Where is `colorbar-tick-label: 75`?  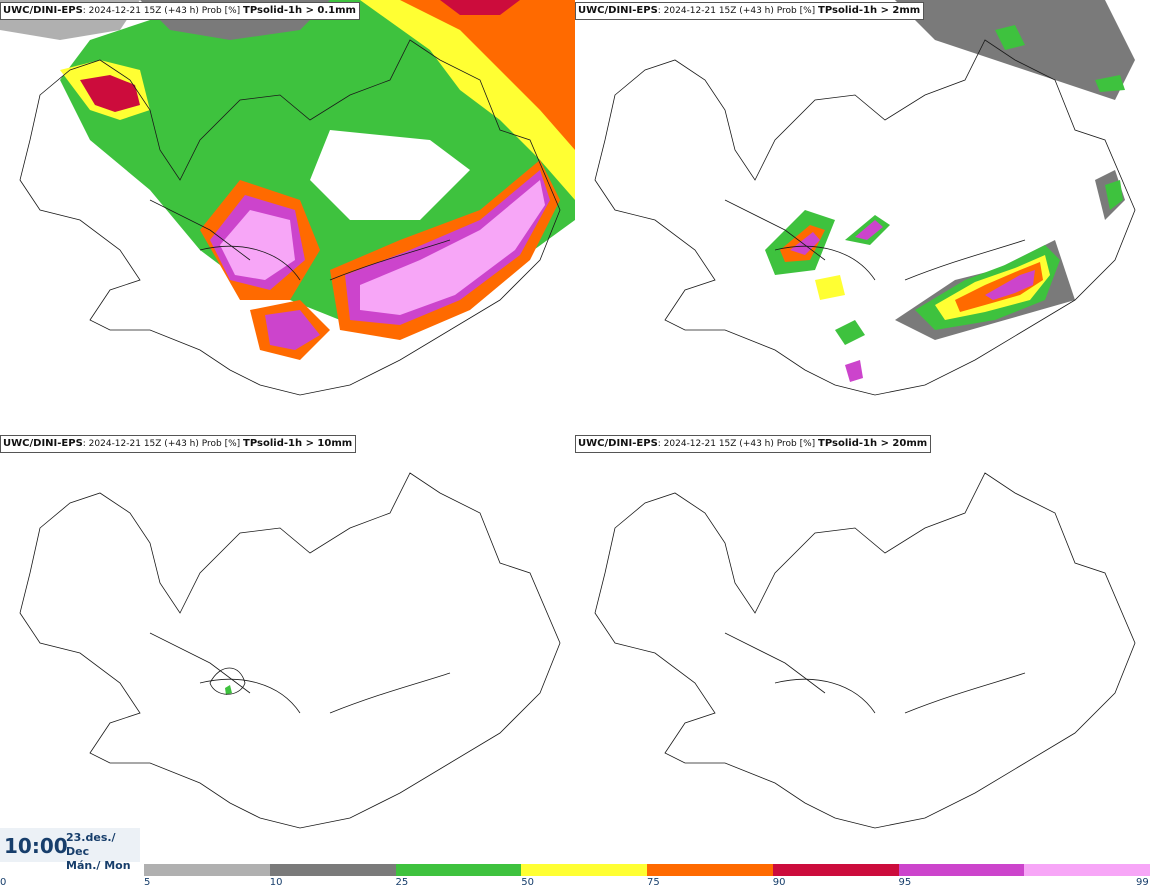
colorbar-tick-label: 75 is located at coordinates (653, 882).